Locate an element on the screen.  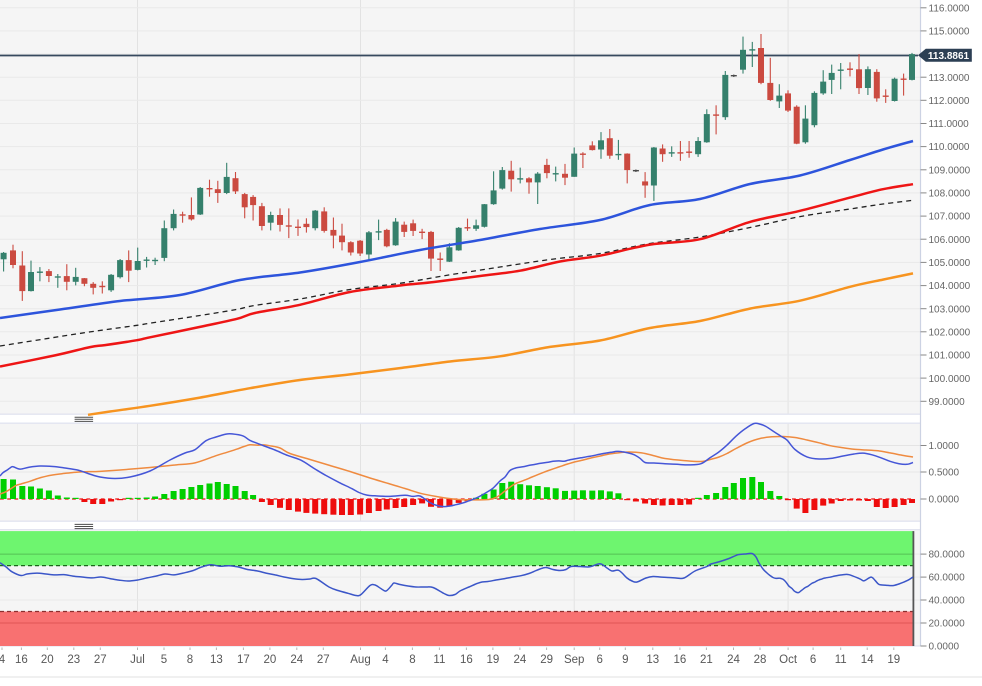
svg-text: 0.5000 is located at coordinates (944, 473).